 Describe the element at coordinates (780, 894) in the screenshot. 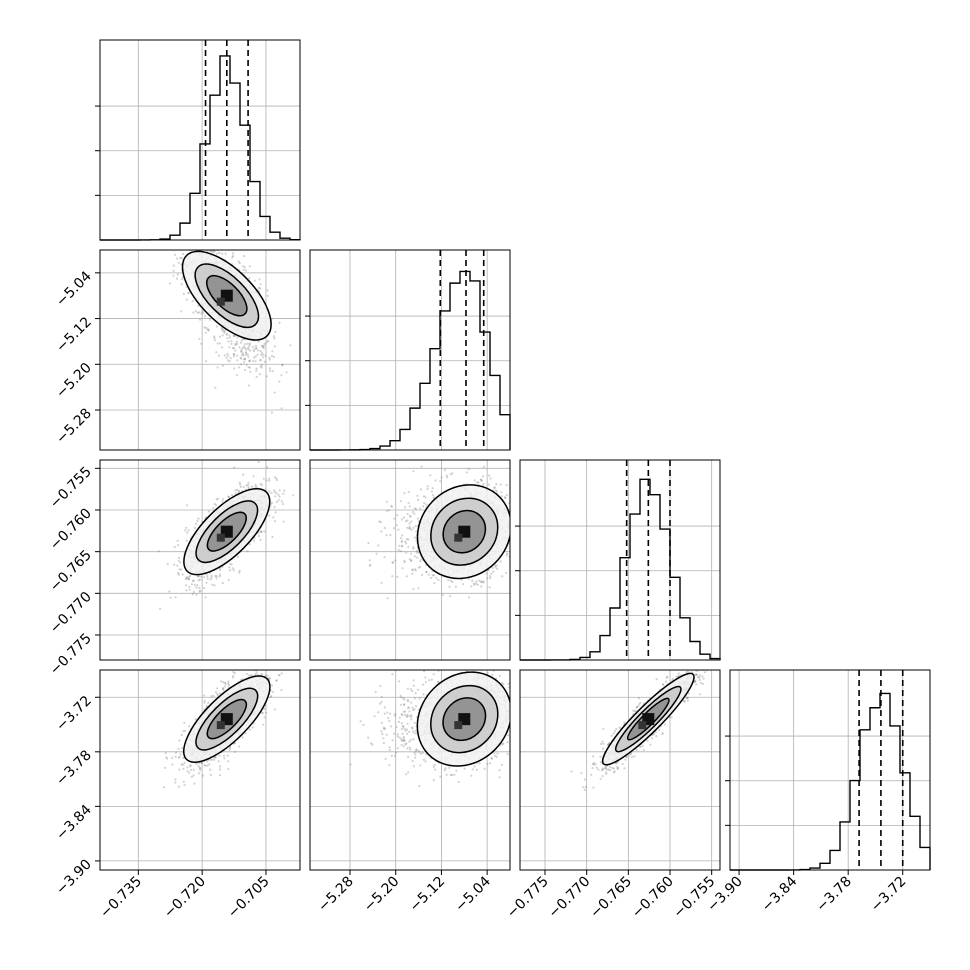

I see `x-tick-label: −3.84` at that location.